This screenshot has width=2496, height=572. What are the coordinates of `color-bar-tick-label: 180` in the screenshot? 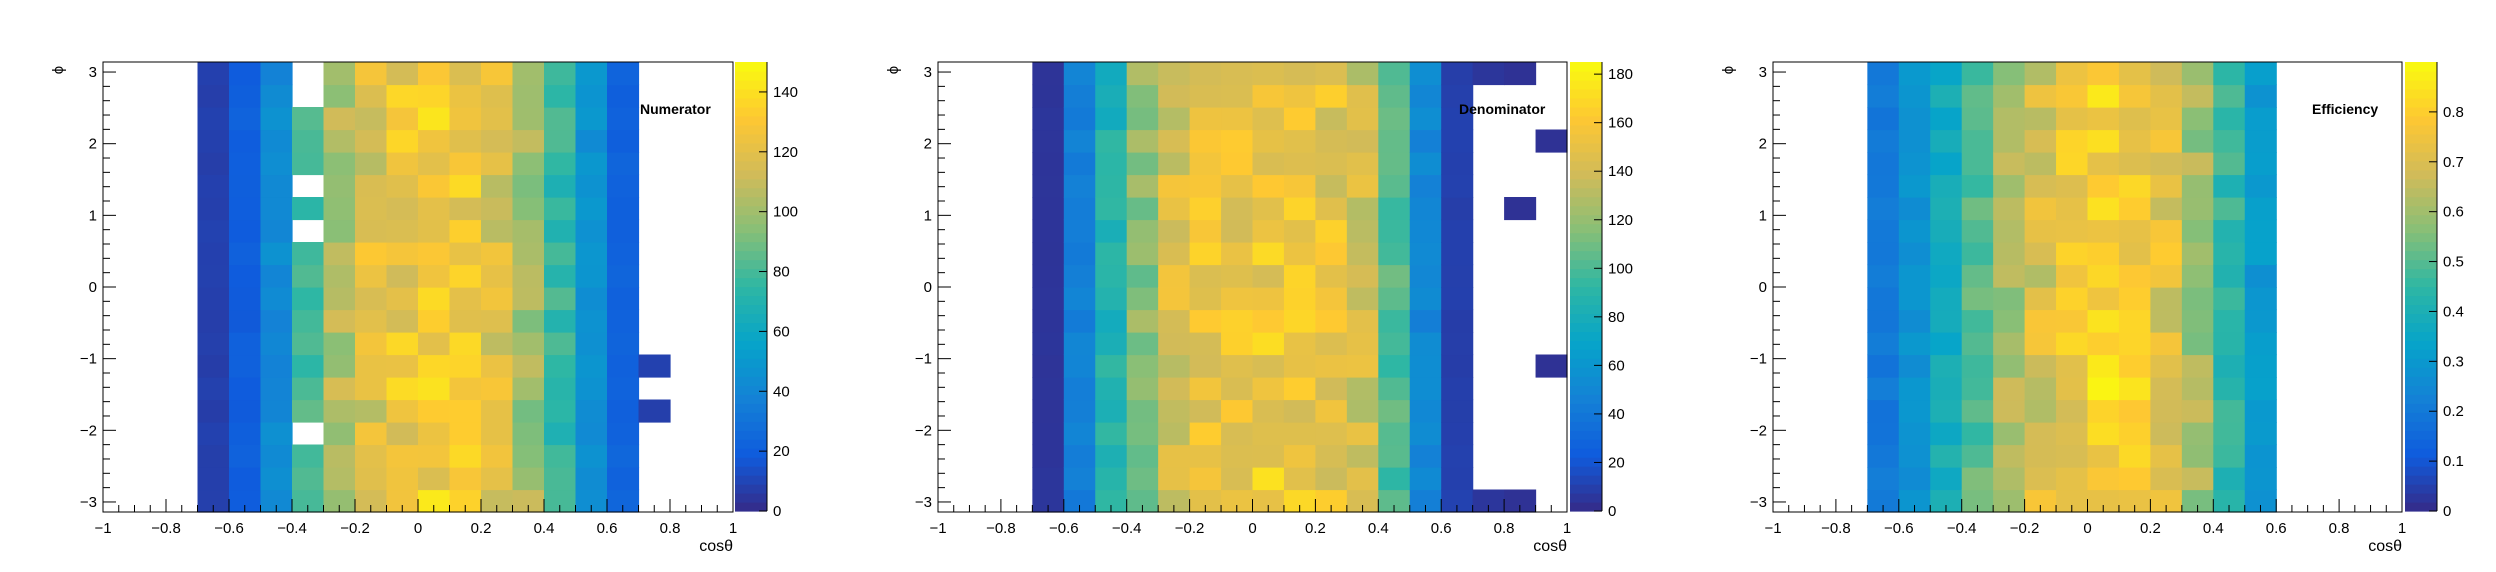 It's located at (1620, 74).